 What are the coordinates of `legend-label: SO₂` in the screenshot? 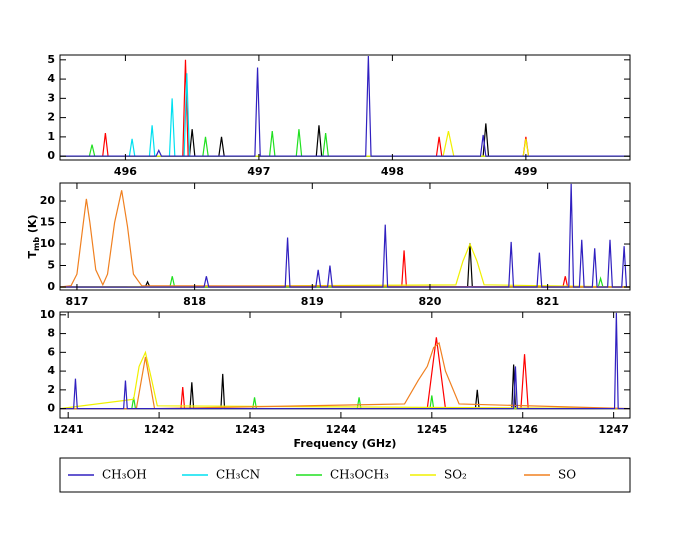 It's located at (455, 475).